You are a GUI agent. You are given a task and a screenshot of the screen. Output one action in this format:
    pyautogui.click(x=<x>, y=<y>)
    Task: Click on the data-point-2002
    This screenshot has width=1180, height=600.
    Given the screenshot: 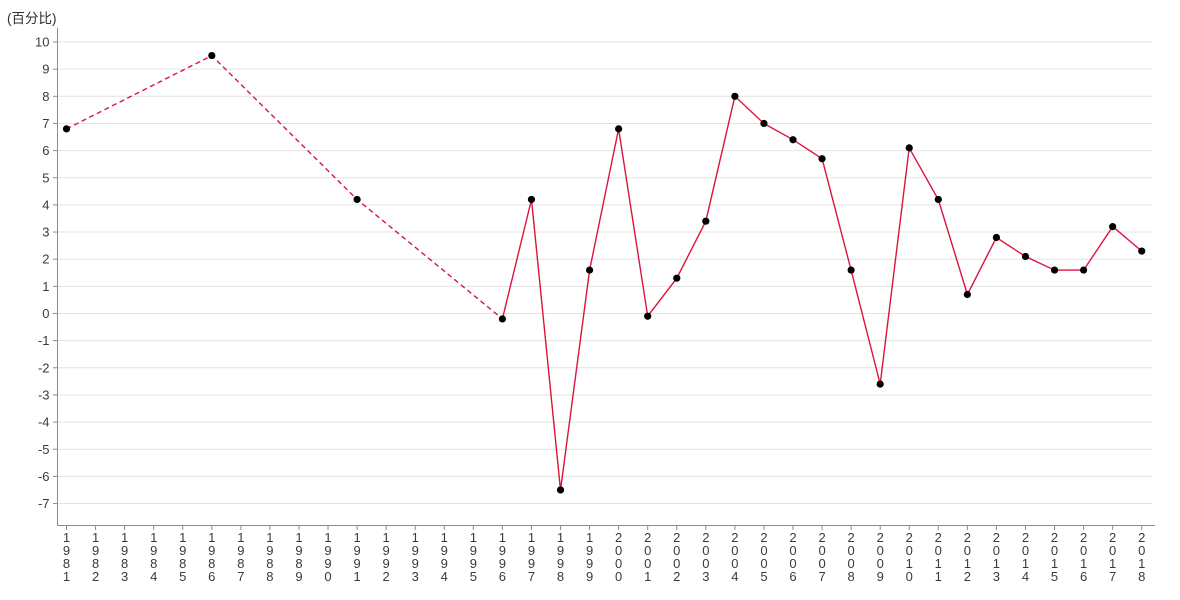 What is the action you would take?
    pyautogui.click(x=677, y=278)
    